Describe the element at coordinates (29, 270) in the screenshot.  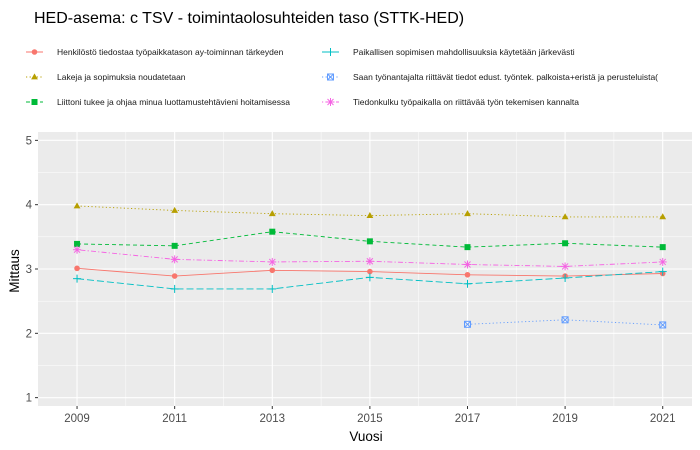
I see `y-tick-label: 3` at that location.